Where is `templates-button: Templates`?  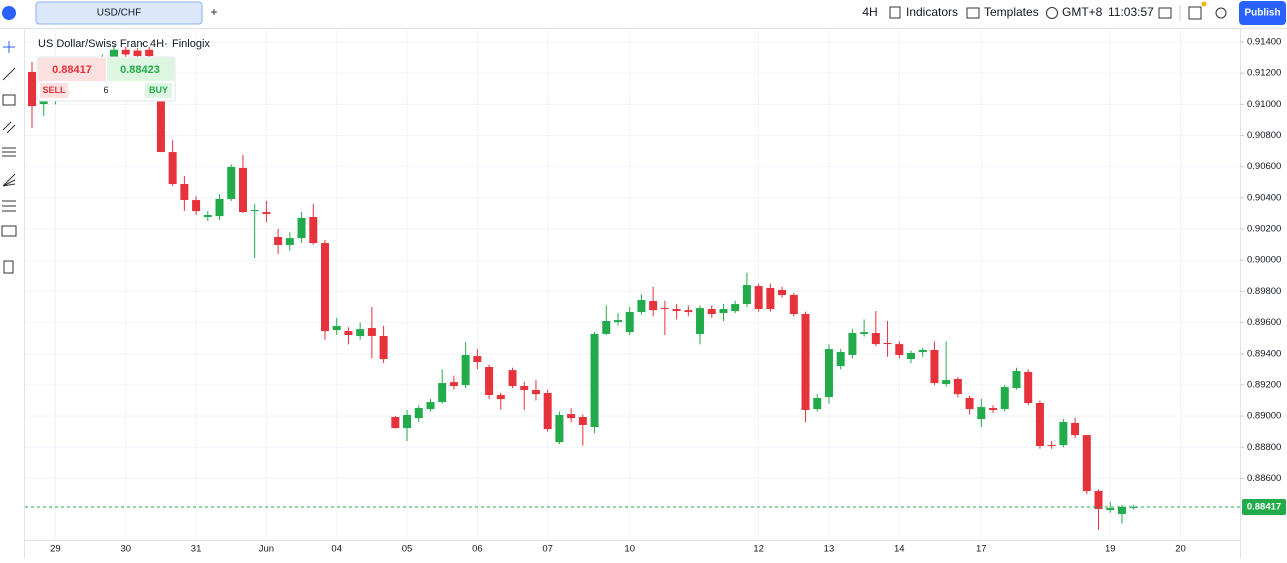
templates-button: Templates is located at coordinates (1011, 12).